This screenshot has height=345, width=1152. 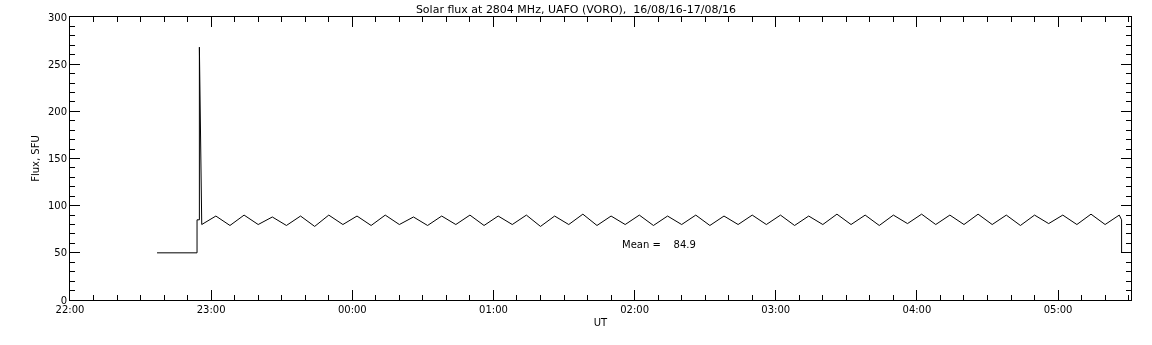 I want to click on y-tick-label: 200, so click(x=57, y=111).